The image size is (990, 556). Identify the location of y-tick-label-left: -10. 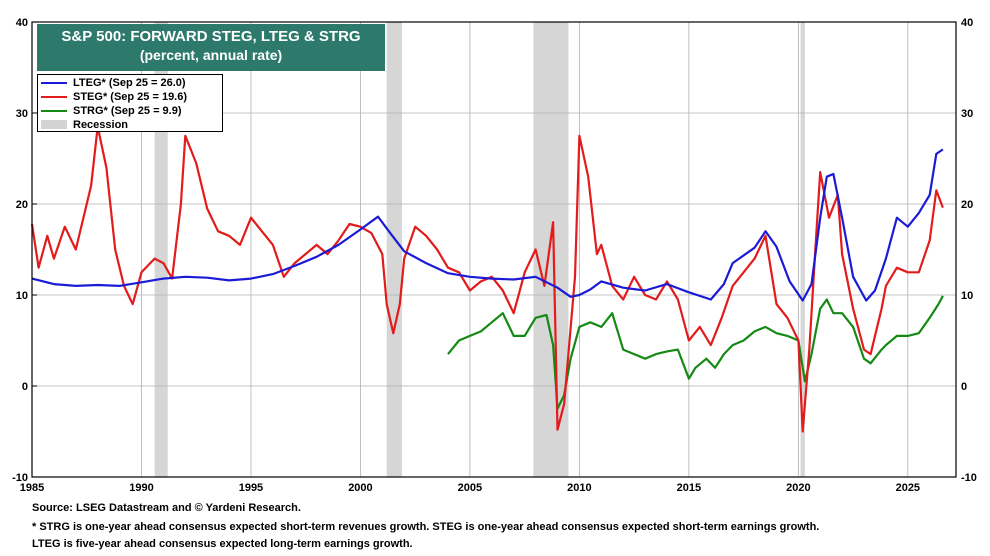
(20, 478).